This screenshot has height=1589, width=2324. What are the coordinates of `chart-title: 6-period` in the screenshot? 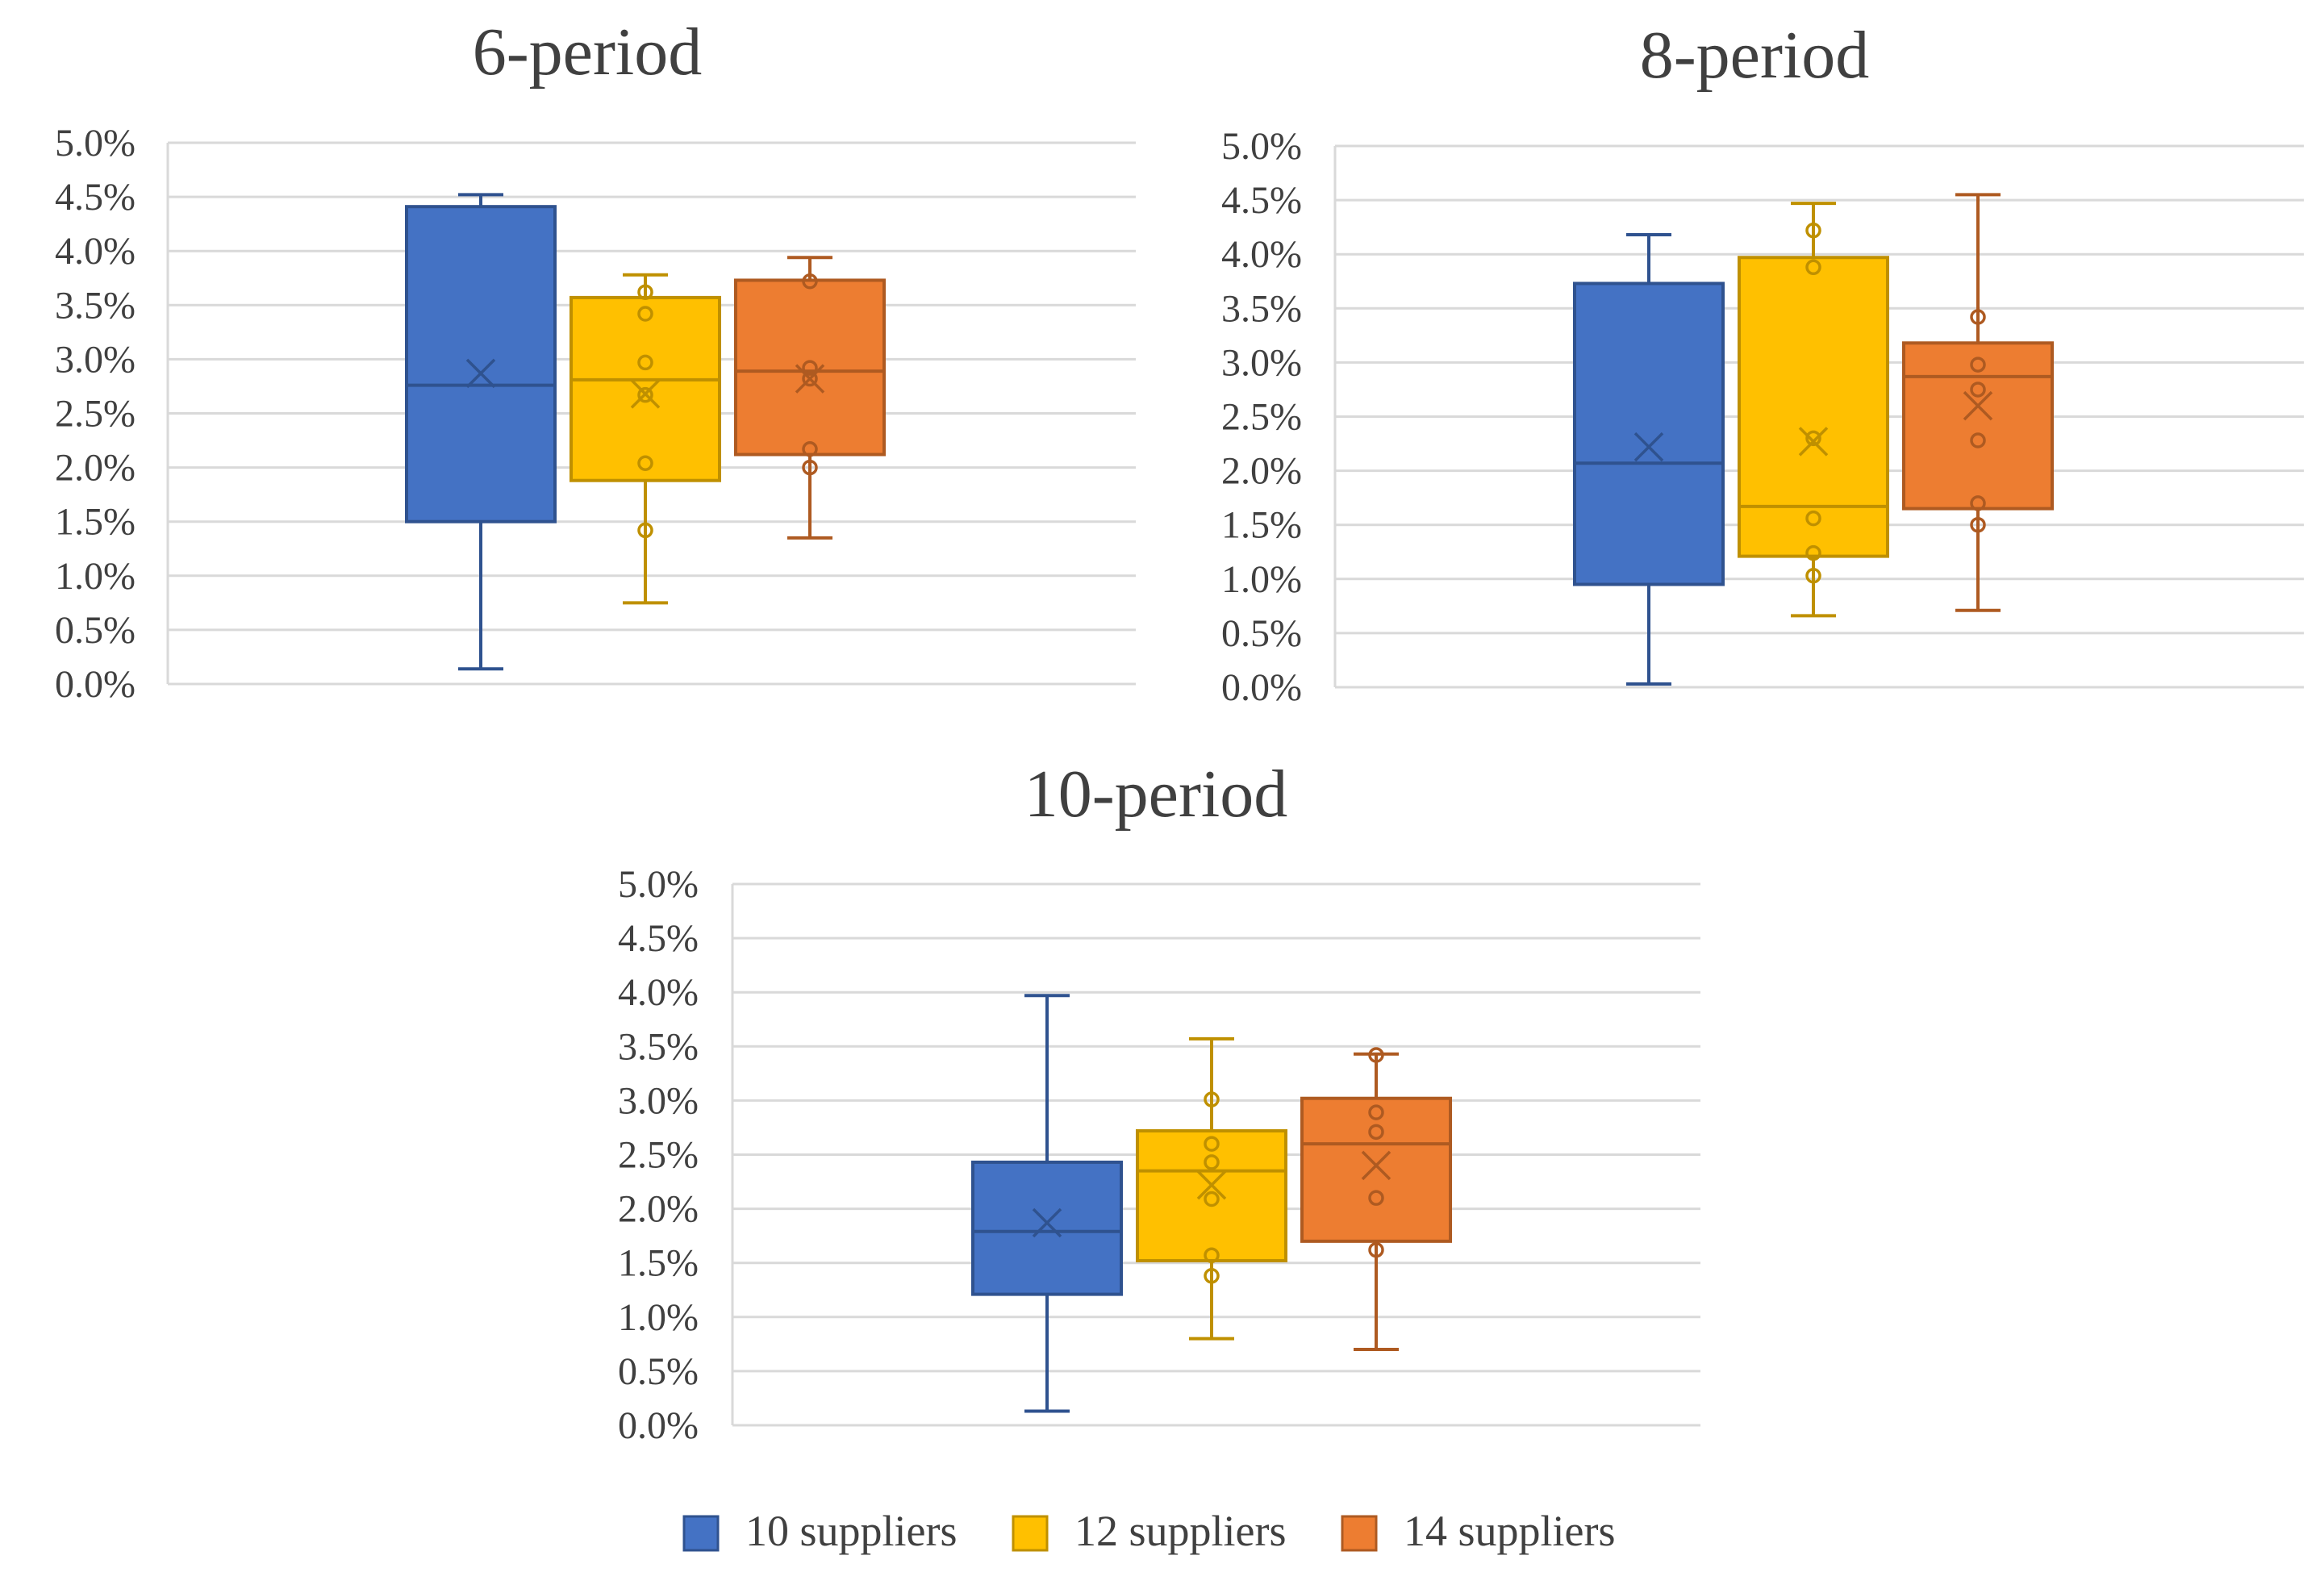 It's located at (588, 52).